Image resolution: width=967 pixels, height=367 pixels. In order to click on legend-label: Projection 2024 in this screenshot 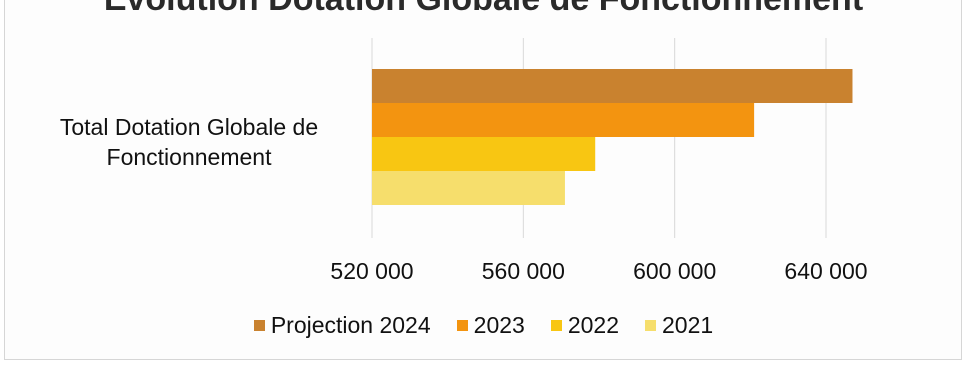, I will do `click(350, 325)`.